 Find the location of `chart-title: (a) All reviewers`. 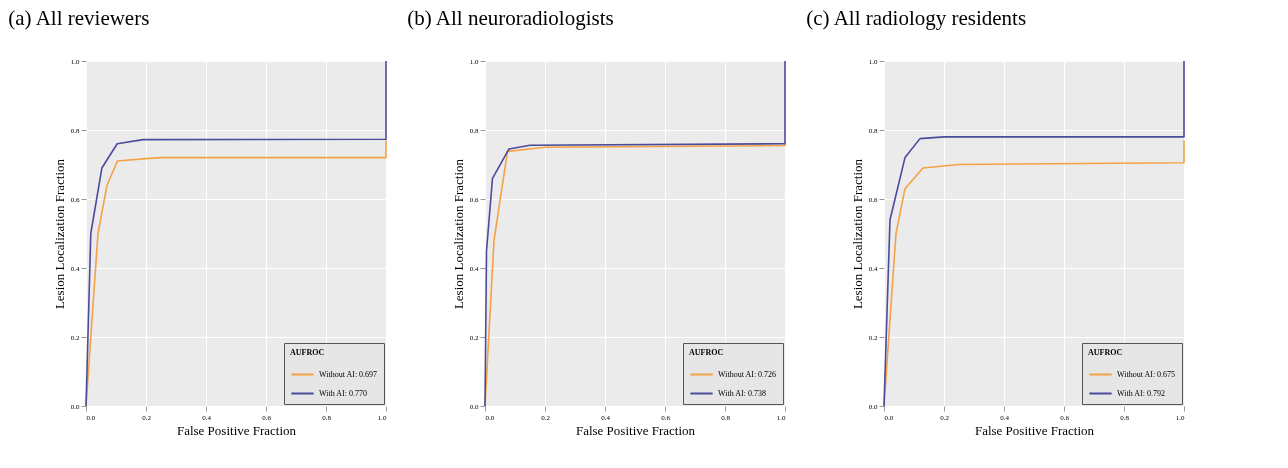

chart-title: (a) All reviewers is located at coordinates (79, 18).